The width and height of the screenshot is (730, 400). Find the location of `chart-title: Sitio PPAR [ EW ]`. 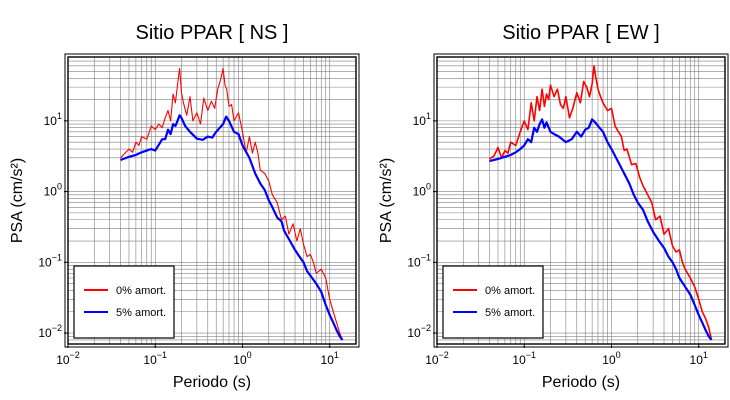

chart-title: Sitio PPAR [ EW ] is located at coordinates (580, 33).